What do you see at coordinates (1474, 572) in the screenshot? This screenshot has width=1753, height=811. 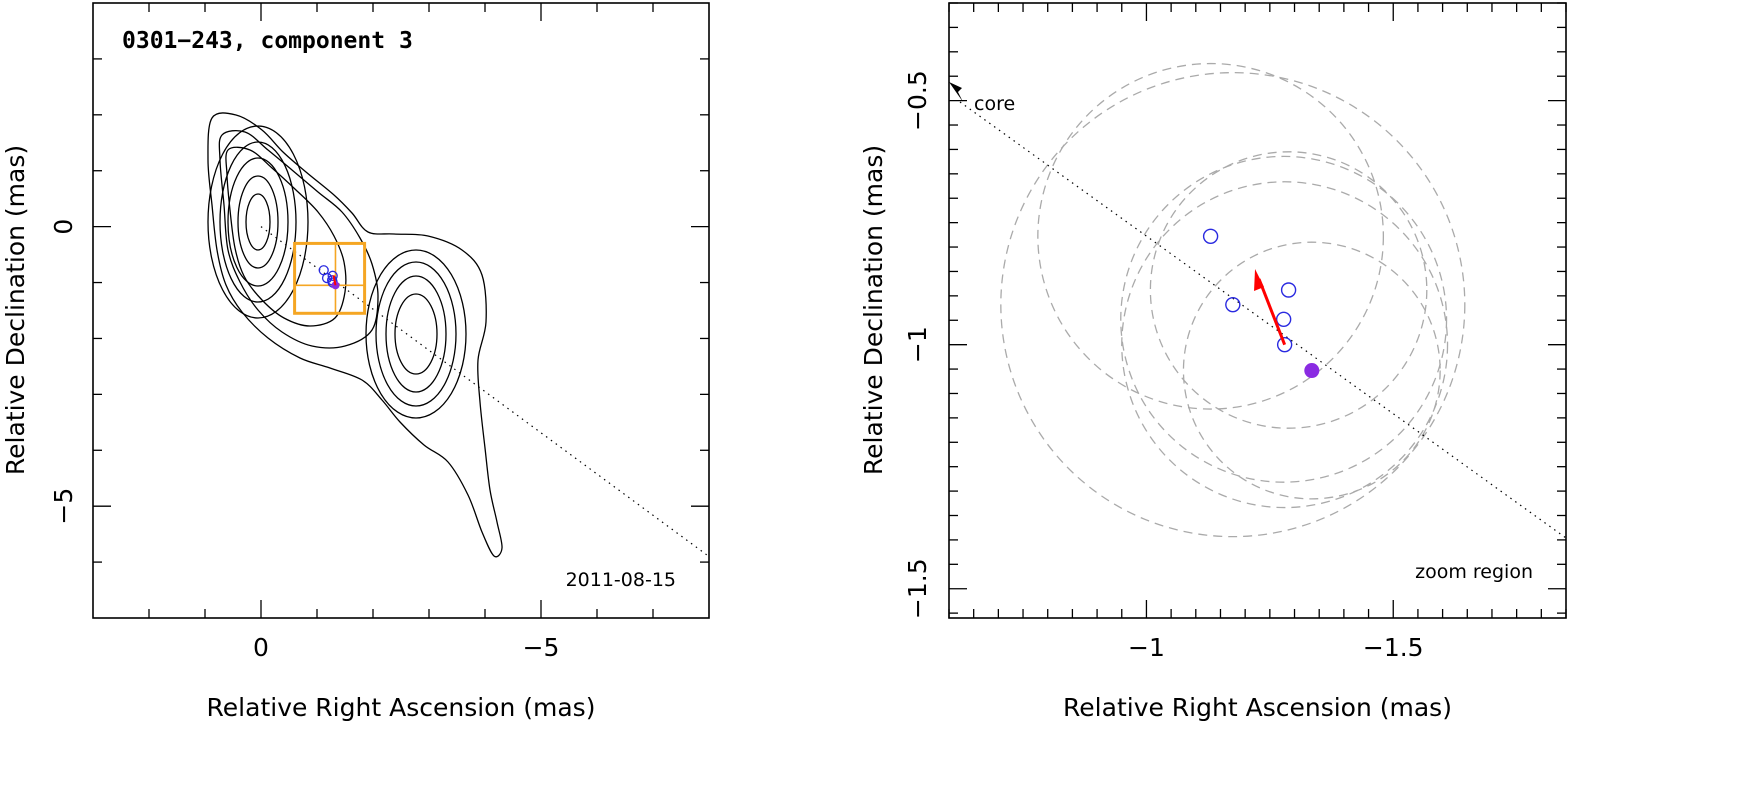 I see `zoom-region-label: zoom region` at bounding box center [1474, 572].